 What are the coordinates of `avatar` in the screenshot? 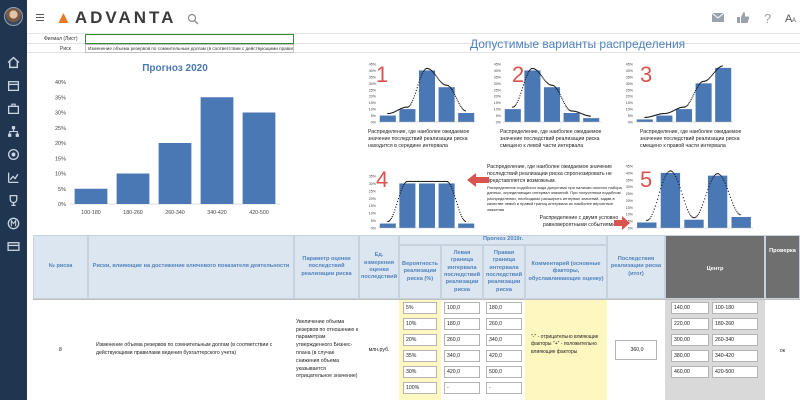 It's located at (13, 16).